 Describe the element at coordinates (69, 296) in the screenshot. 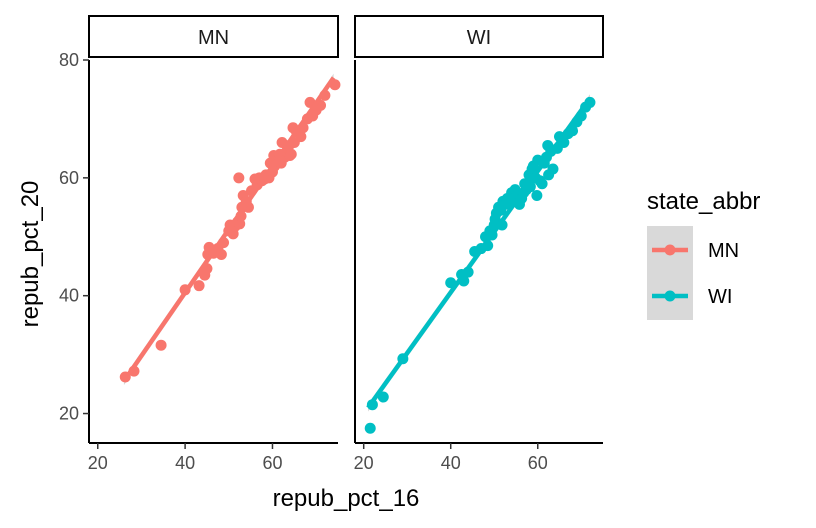

I see `y-tick-label: 40` at that location.